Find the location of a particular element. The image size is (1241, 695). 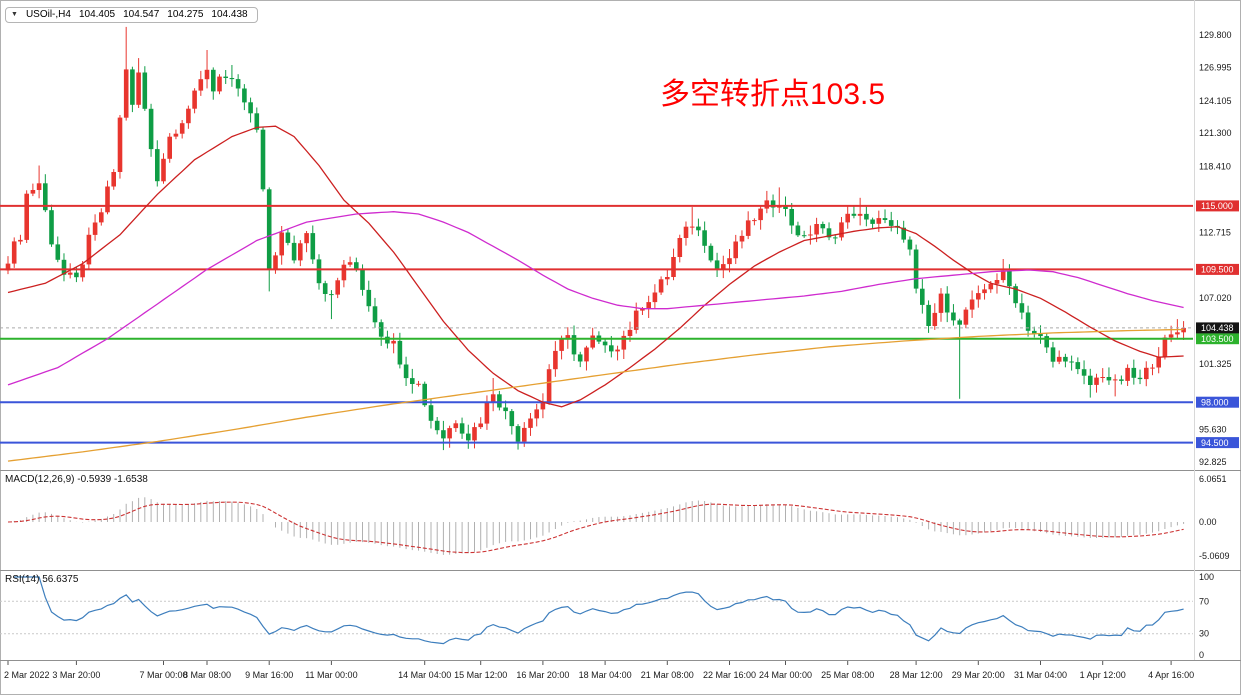

price-axis-label: 129.800 is located at coordinates (1215, 35).